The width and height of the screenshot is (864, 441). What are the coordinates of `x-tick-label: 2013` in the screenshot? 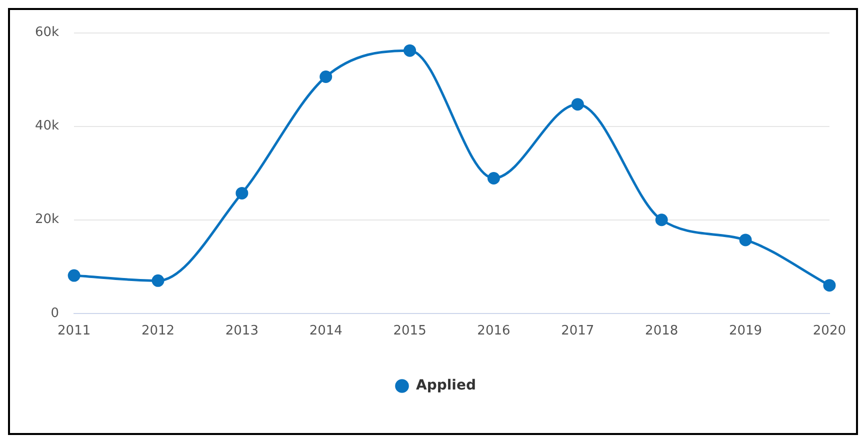 It's located at (241, 331).